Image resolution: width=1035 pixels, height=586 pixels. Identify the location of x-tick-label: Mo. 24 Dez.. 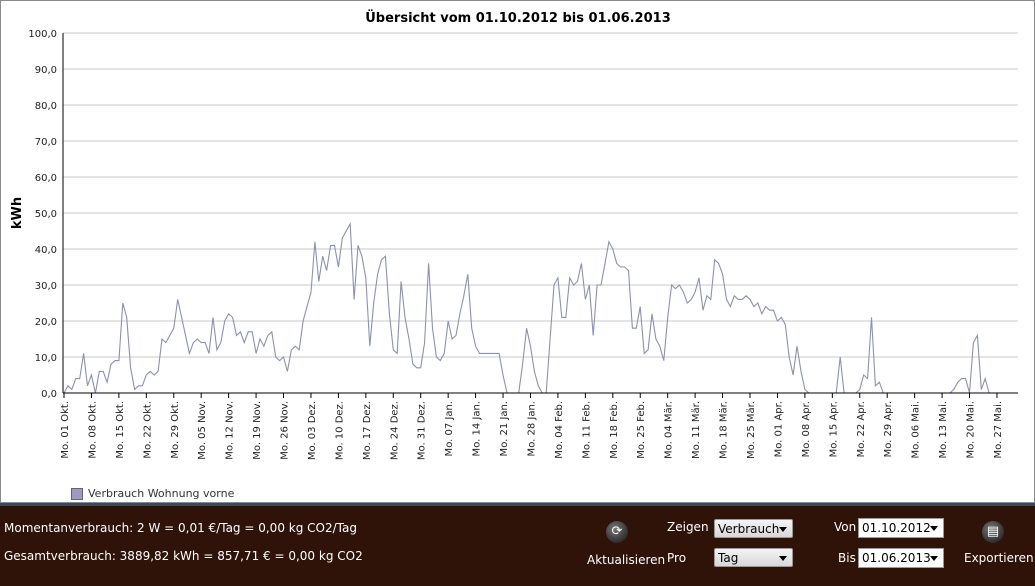
(394, 430).